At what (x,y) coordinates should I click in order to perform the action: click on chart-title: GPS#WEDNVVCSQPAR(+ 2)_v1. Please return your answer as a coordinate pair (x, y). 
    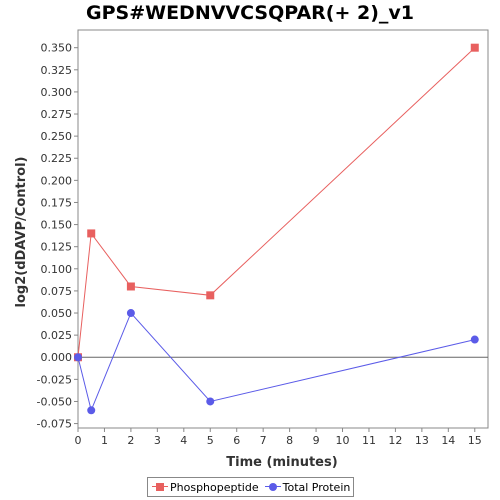
    Looking at the image, I should click on (250, 13).